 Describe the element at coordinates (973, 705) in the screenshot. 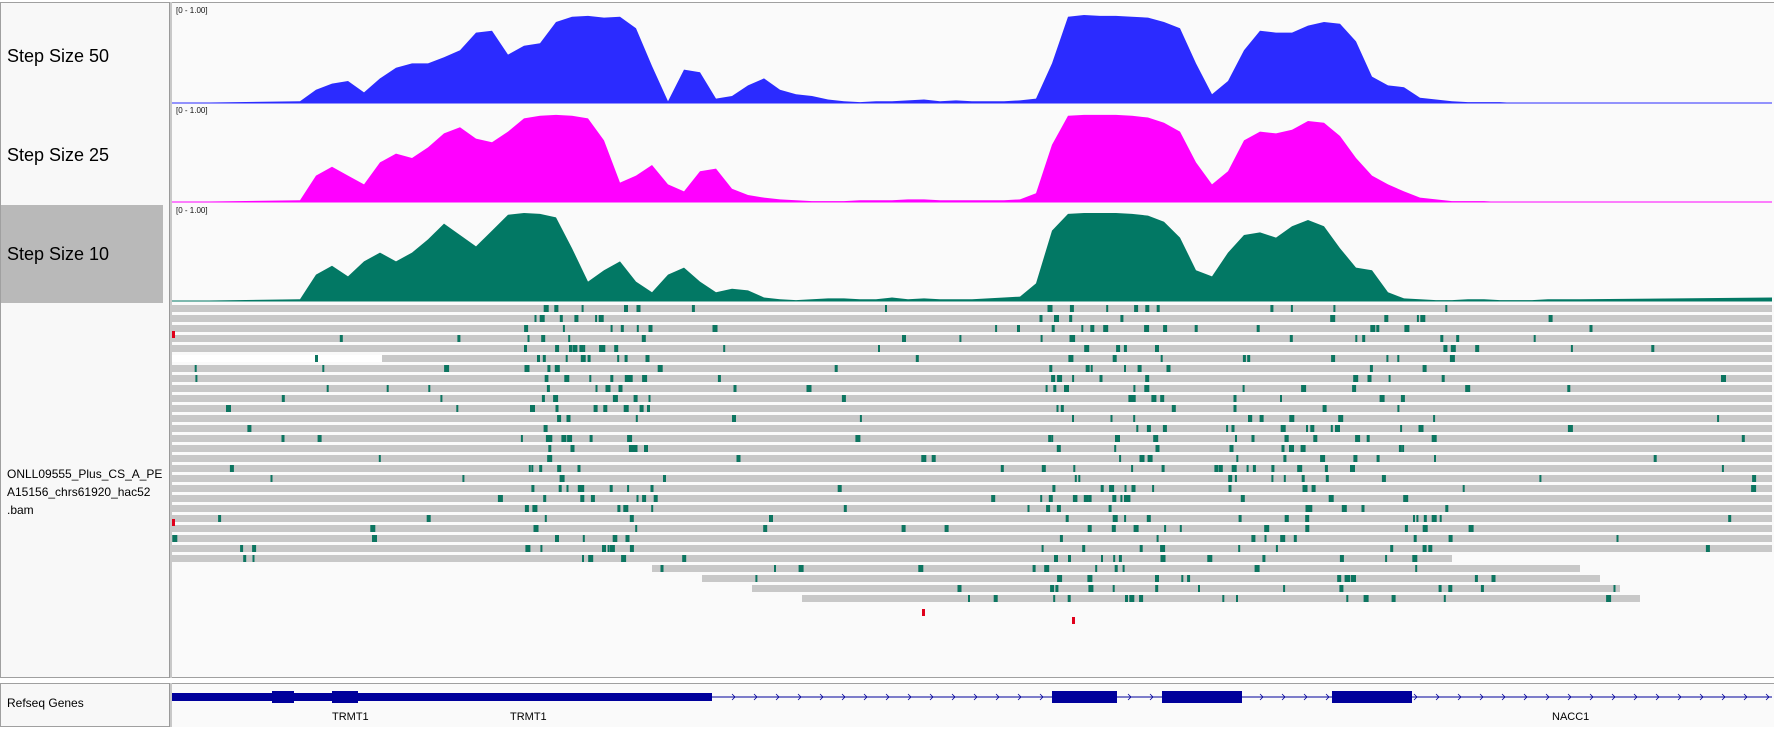

I see `refseq-track: TRMT1 TRMT1 NACC1` at that location.